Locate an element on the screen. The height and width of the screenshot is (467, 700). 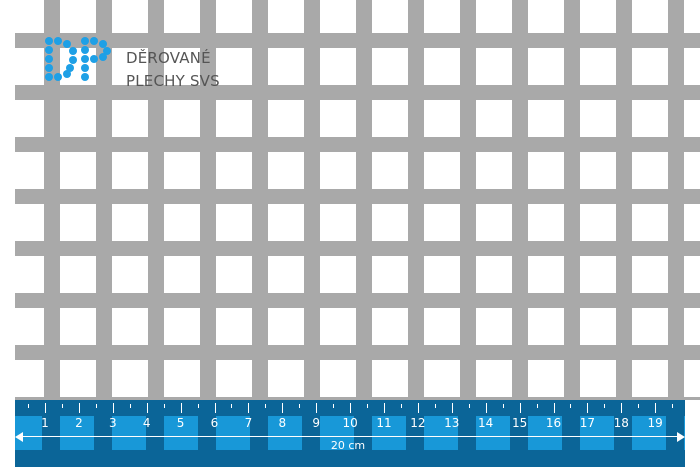
dimension-line is located at coordinates (350, 436).